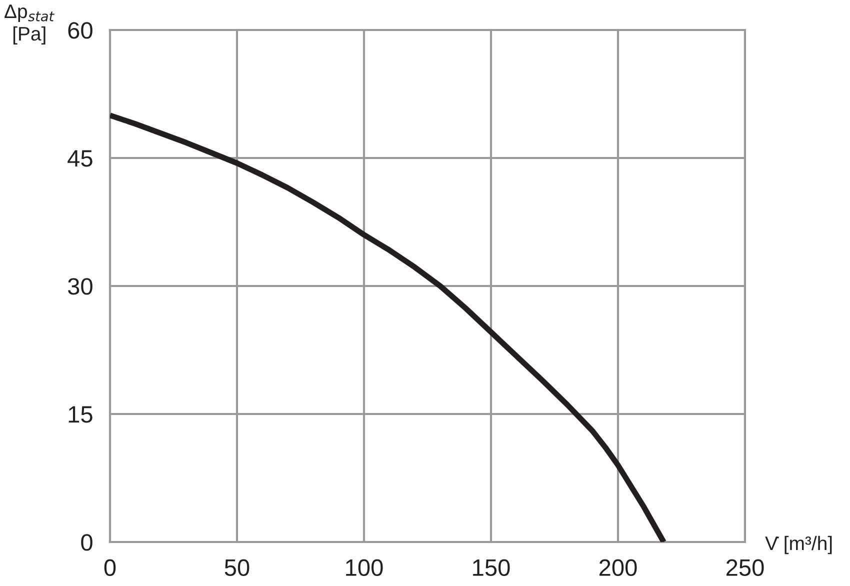  Describe the element at coordinates (29, 24) in the screenshot. I see `y-axis-title: Δp$_{stat}$ [Pa]` at that location.